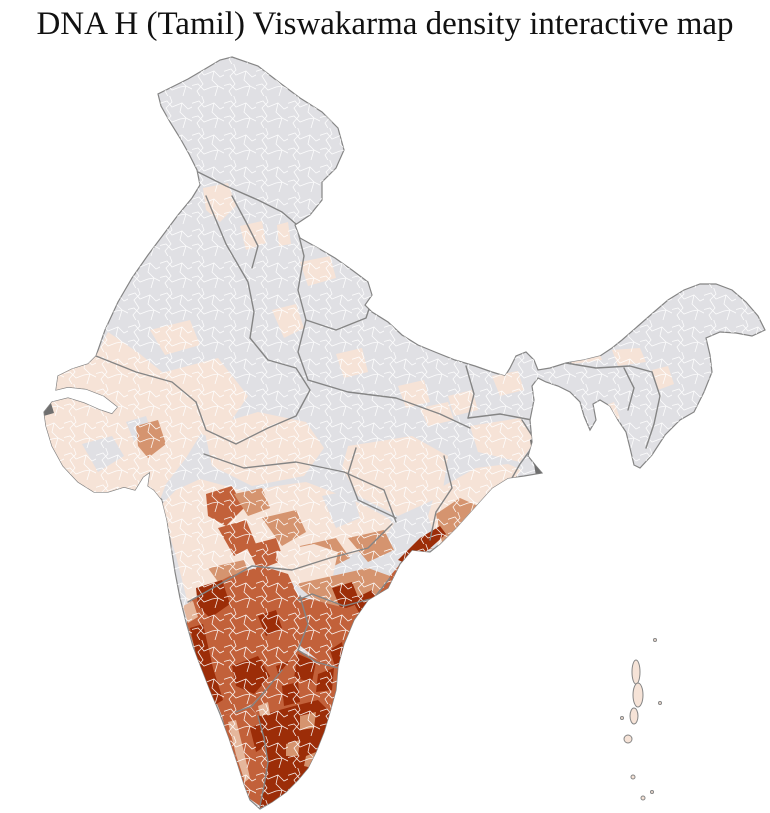 The image size is (770, 813). What do you see at coordinates (355, 677) in the screenshot?
I see `district-patch` at bounding box center [355, 677].